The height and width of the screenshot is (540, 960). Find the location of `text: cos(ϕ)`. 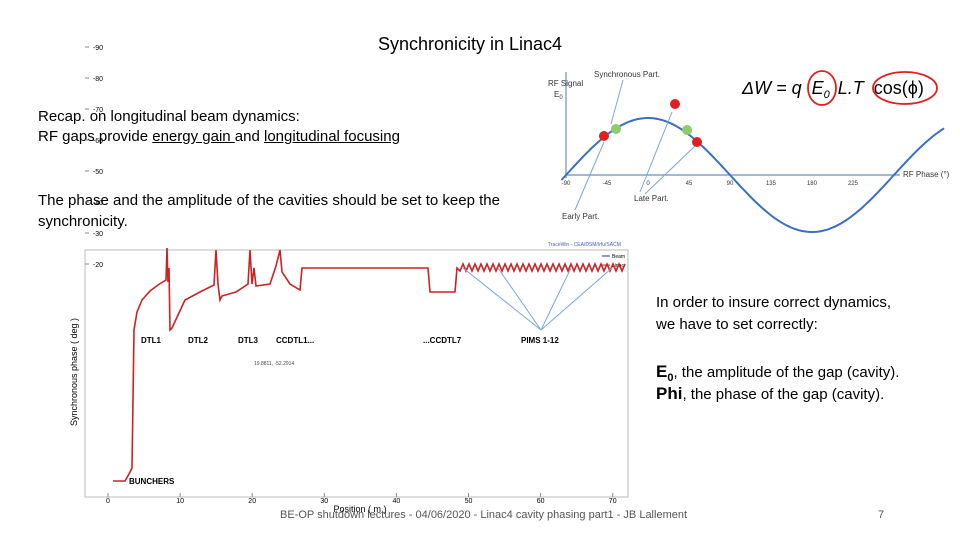

text: cos(ϕ) is located at coordinates (899, 88).